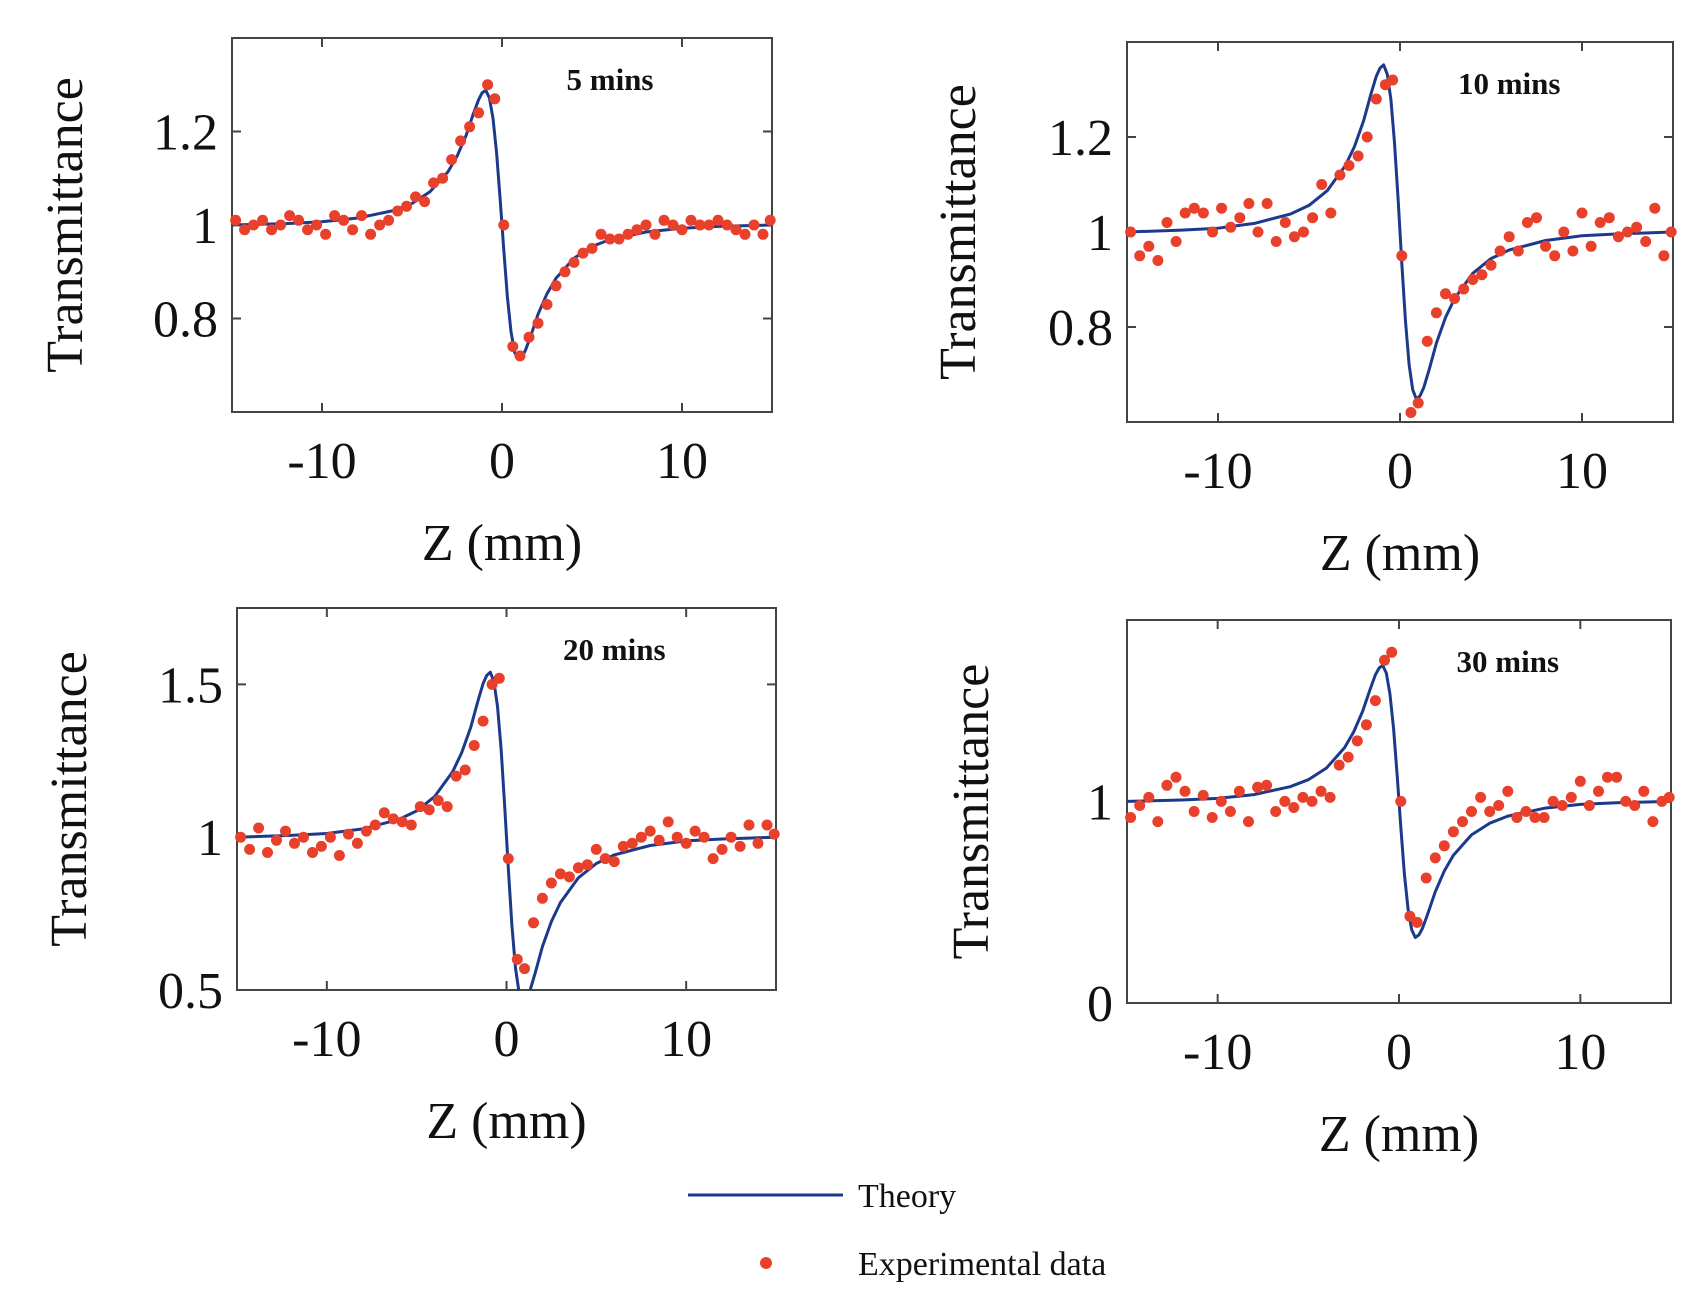  I want to click on legend: Theory Experimental data, so click(897, 1230).